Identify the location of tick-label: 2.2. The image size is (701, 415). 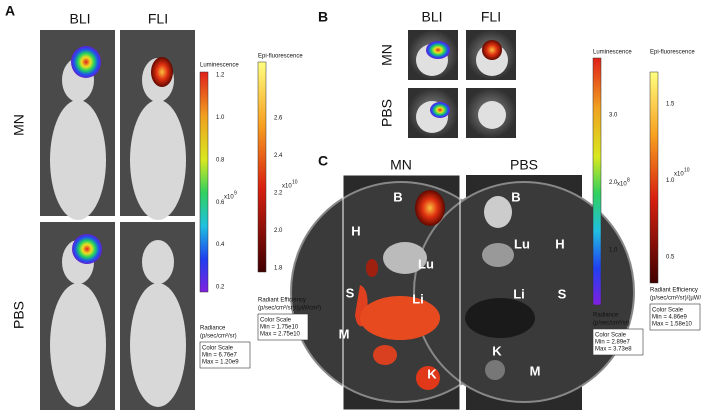
(278, 194).